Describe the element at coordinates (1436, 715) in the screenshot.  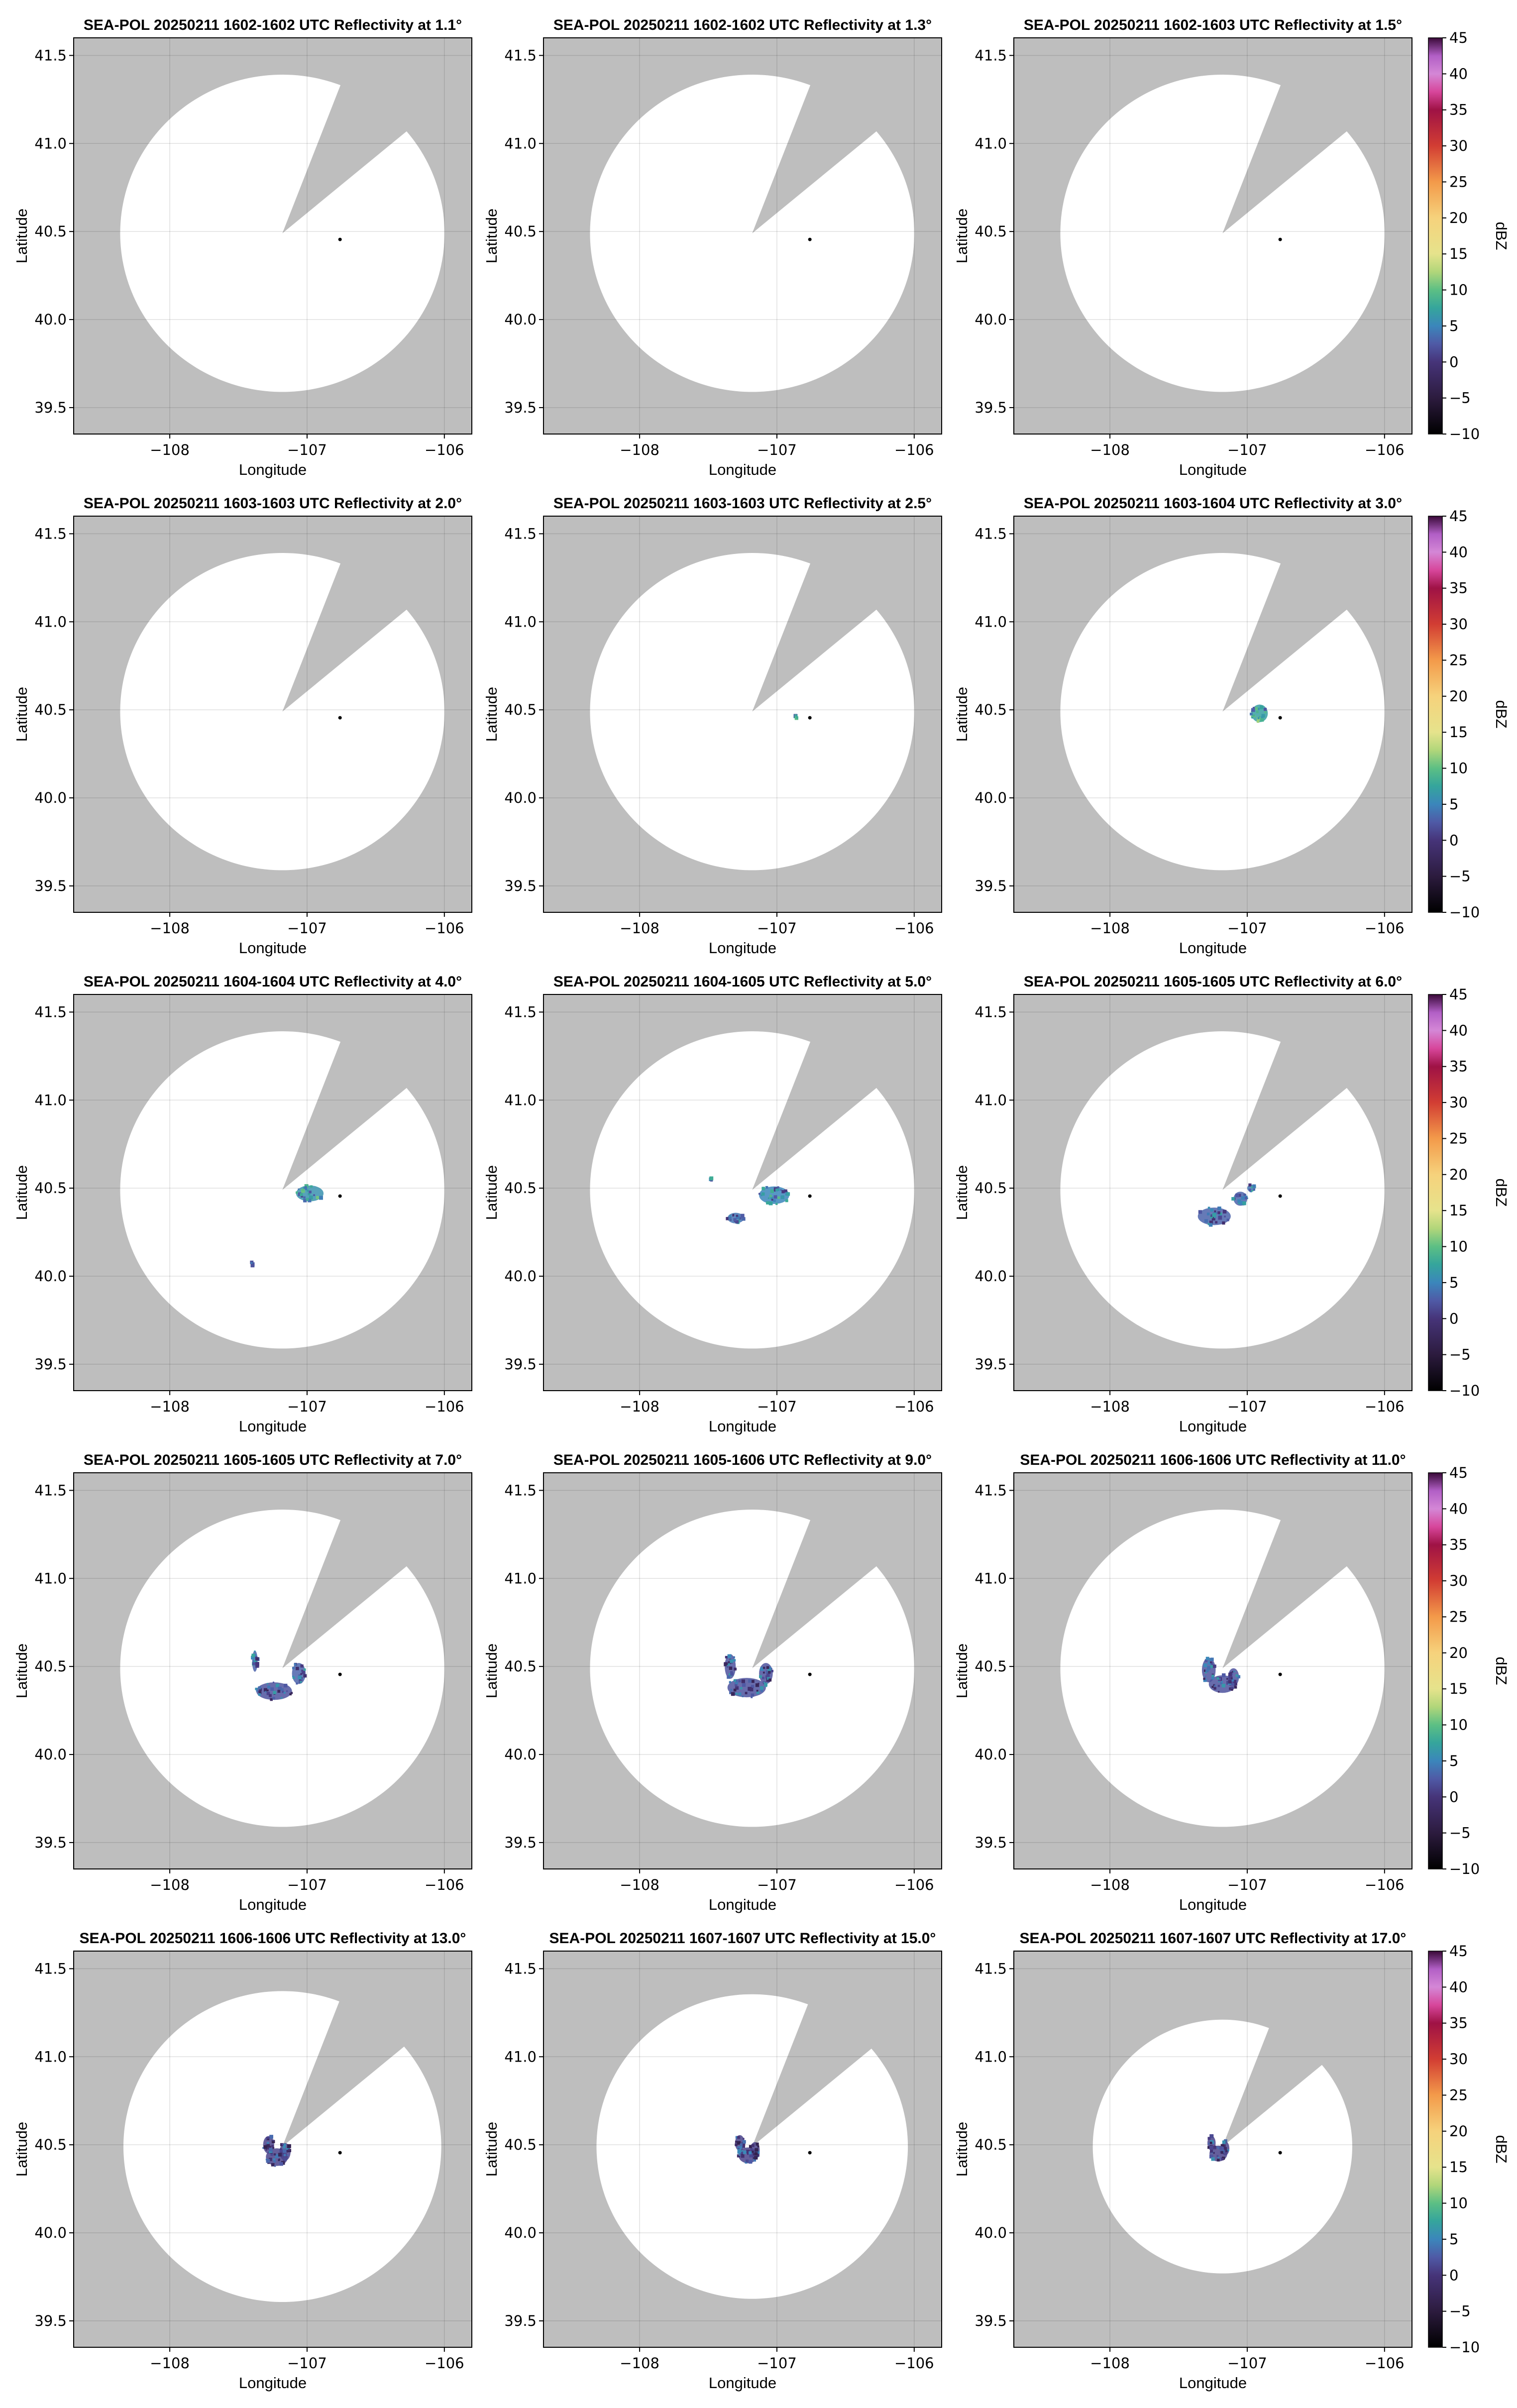
I see `colorbar-bar` at that location.